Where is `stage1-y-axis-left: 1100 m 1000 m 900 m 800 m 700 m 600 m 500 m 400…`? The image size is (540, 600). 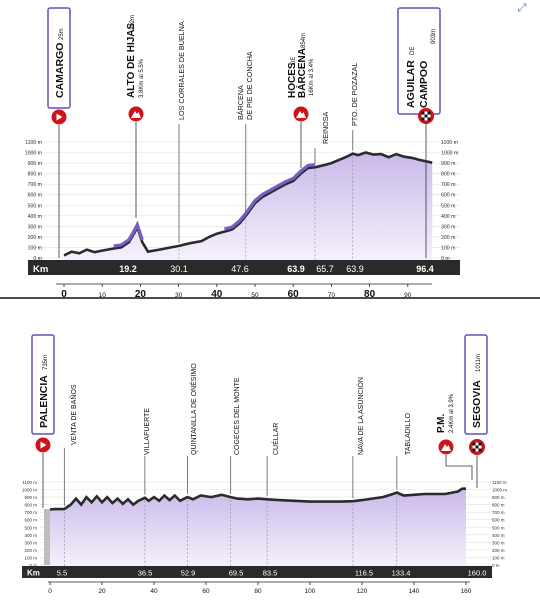
stage1-y-axis-left: 1100 m 1000 m 900 m 800 m 700 m 600 m 500 m 400… is located at coordinates (33, 201).